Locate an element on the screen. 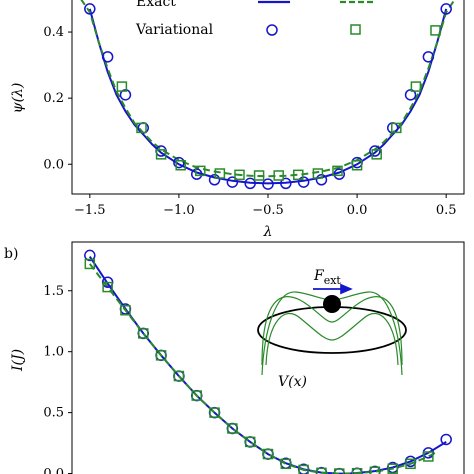 Image resolution: width=474 pixels, height=474 pixels. legend: Exact Variational is located at coordinates (254, 19).